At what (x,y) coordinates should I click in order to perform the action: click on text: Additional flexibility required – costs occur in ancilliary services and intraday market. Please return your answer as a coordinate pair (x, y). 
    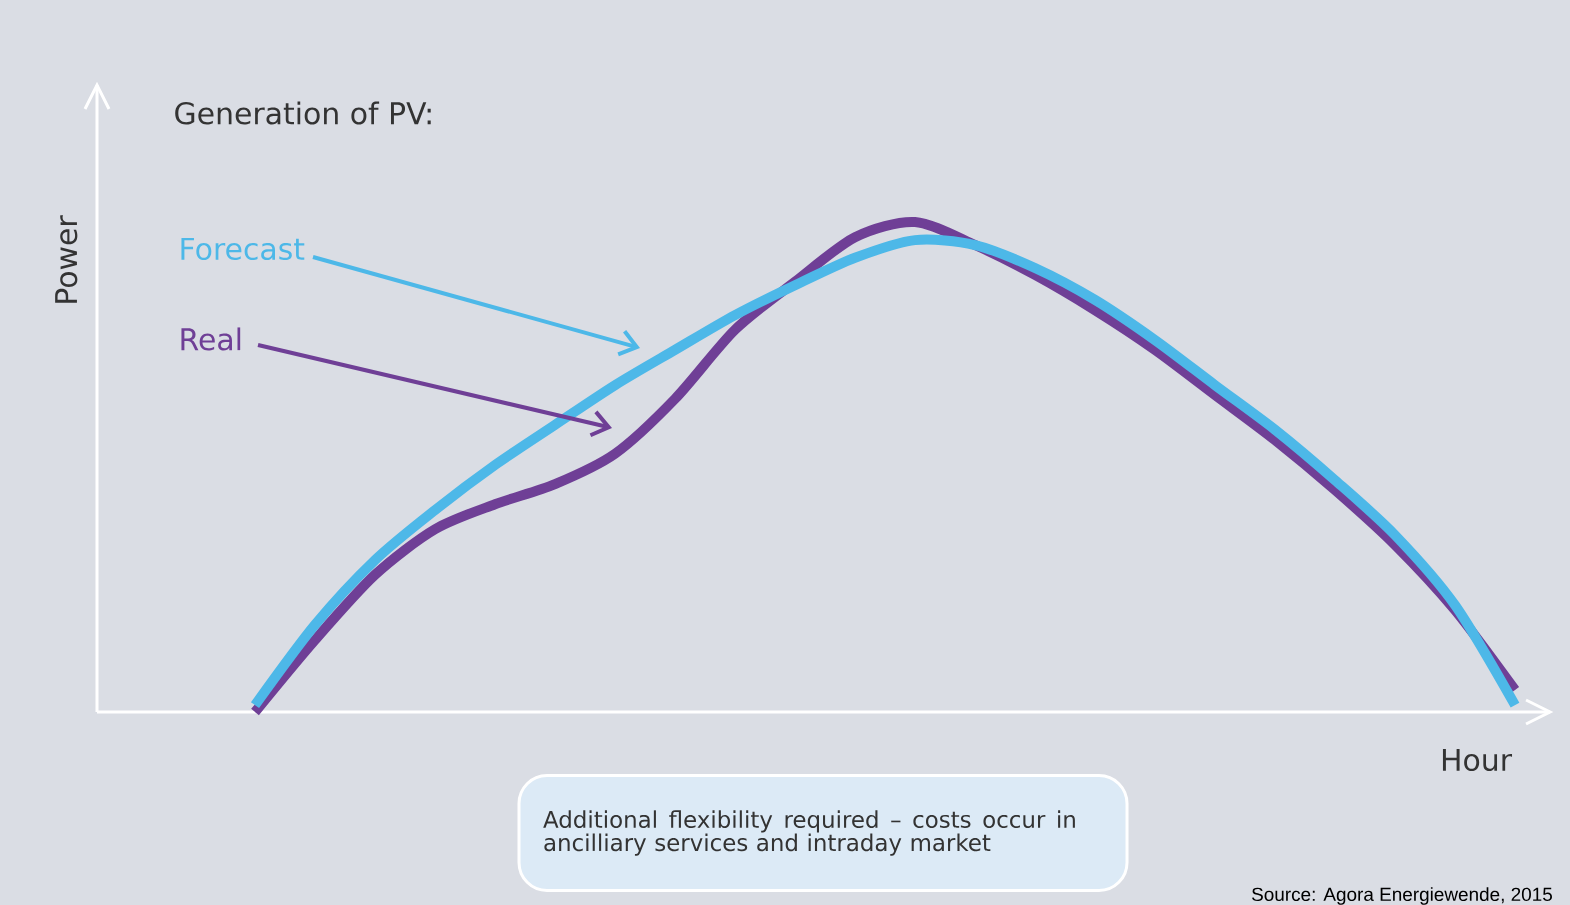
    Looking at the image, I should click on (809, 833).